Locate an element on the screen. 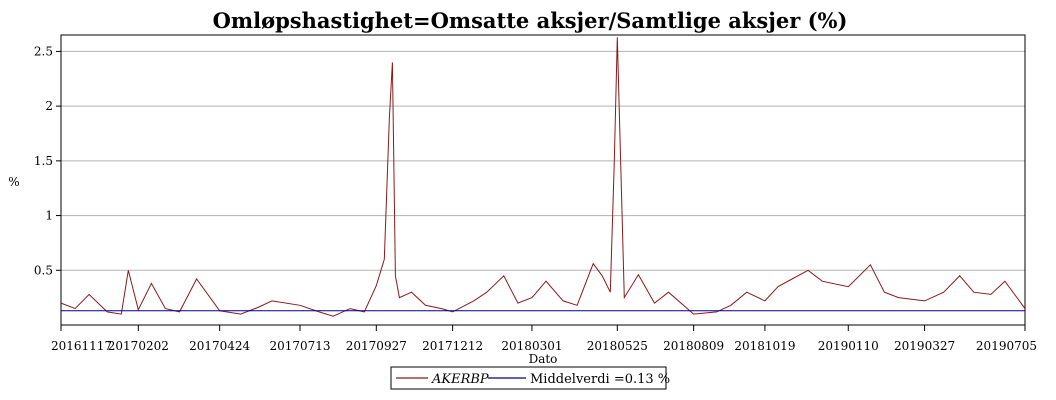  x-tick-label: 20180809 is located at coordinates (693, 346).